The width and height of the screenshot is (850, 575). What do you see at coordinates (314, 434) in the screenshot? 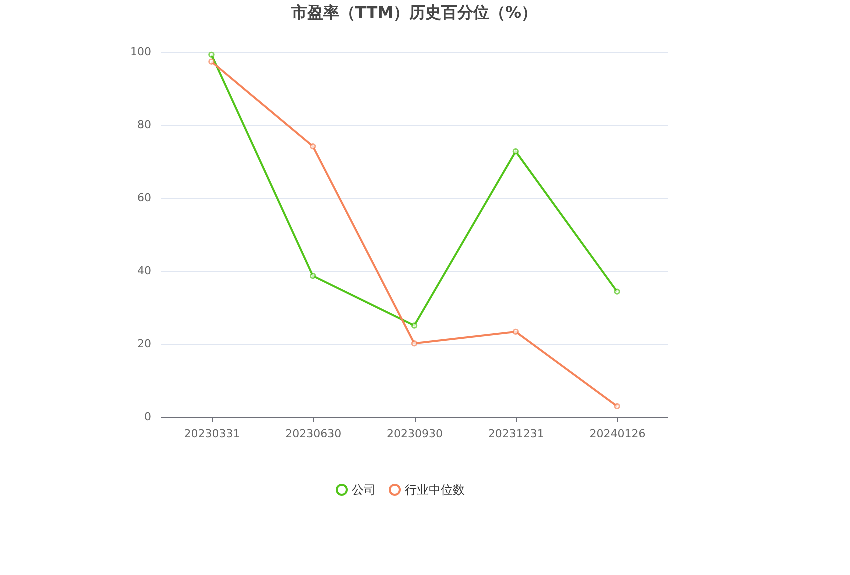
I see `x-tick-label: 20230630` at bounding box center [314, 434].